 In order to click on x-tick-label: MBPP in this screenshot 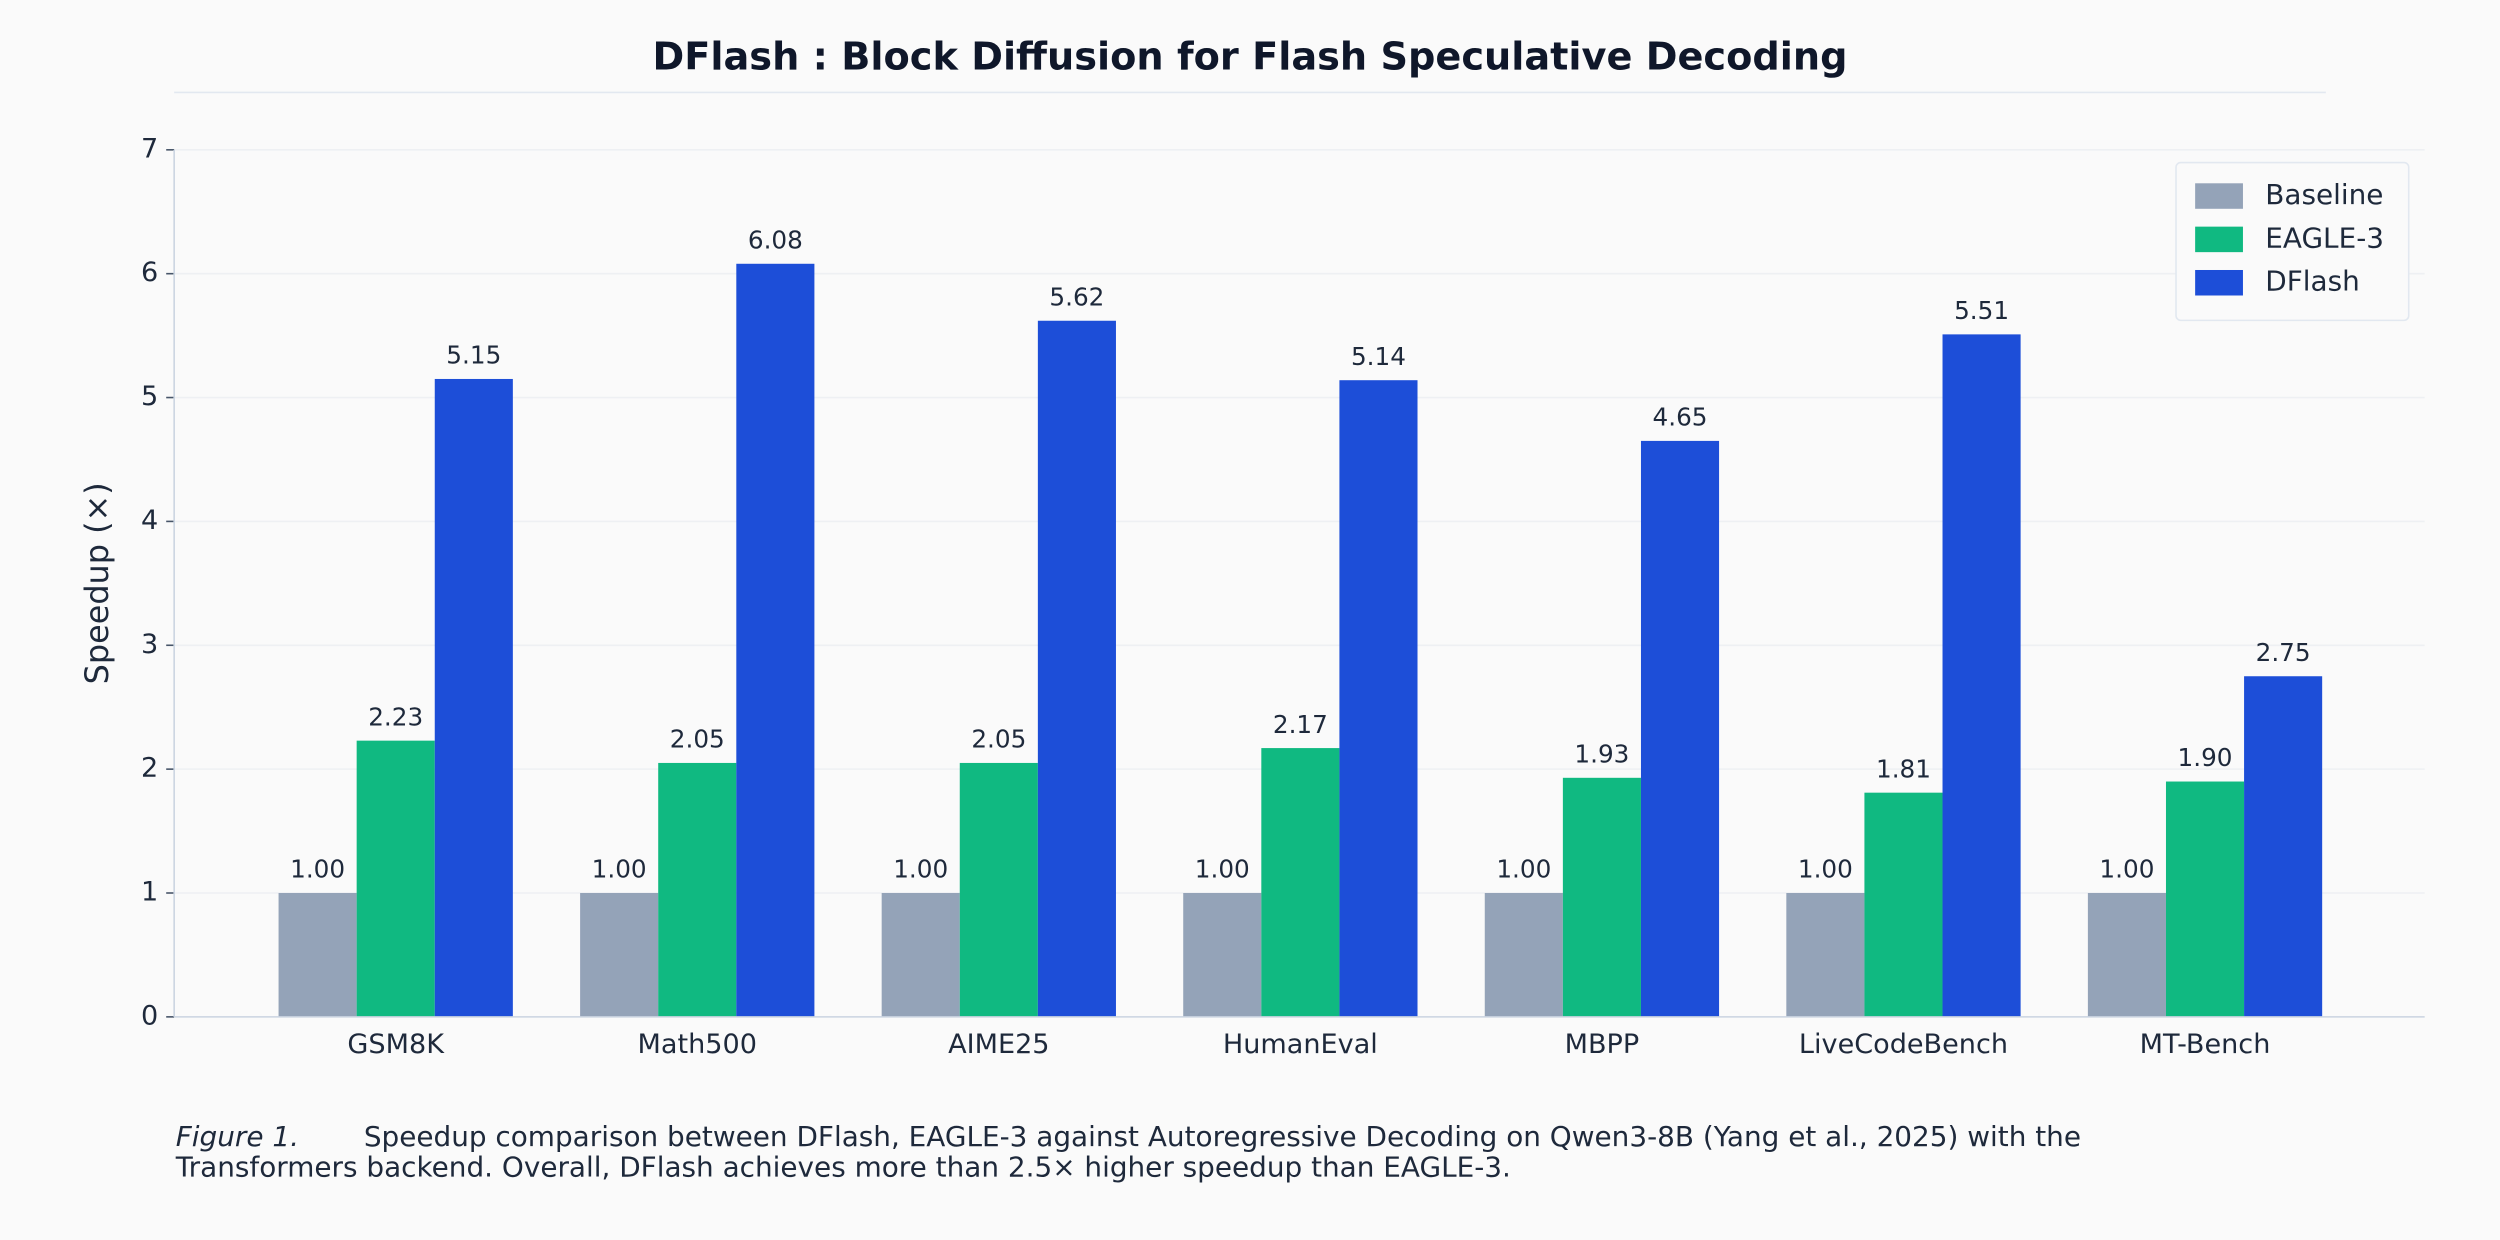, I will do `click(1602, 1044)`.